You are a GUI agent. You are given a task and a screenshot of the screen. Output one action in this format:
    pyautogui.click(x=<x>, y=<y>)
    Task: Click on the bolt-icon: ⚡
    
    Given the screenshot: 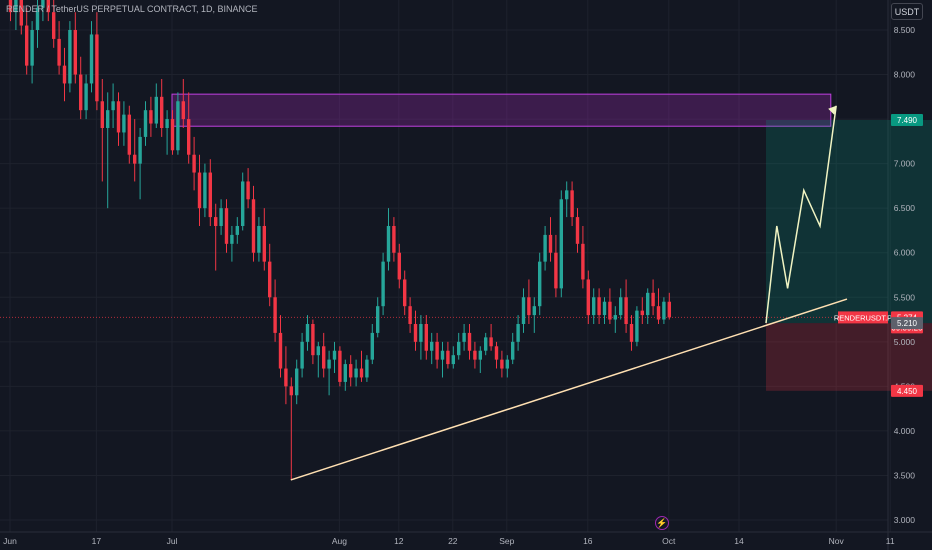 What is the action you would take?
    pyautogui.click(x=662, y=523)
    